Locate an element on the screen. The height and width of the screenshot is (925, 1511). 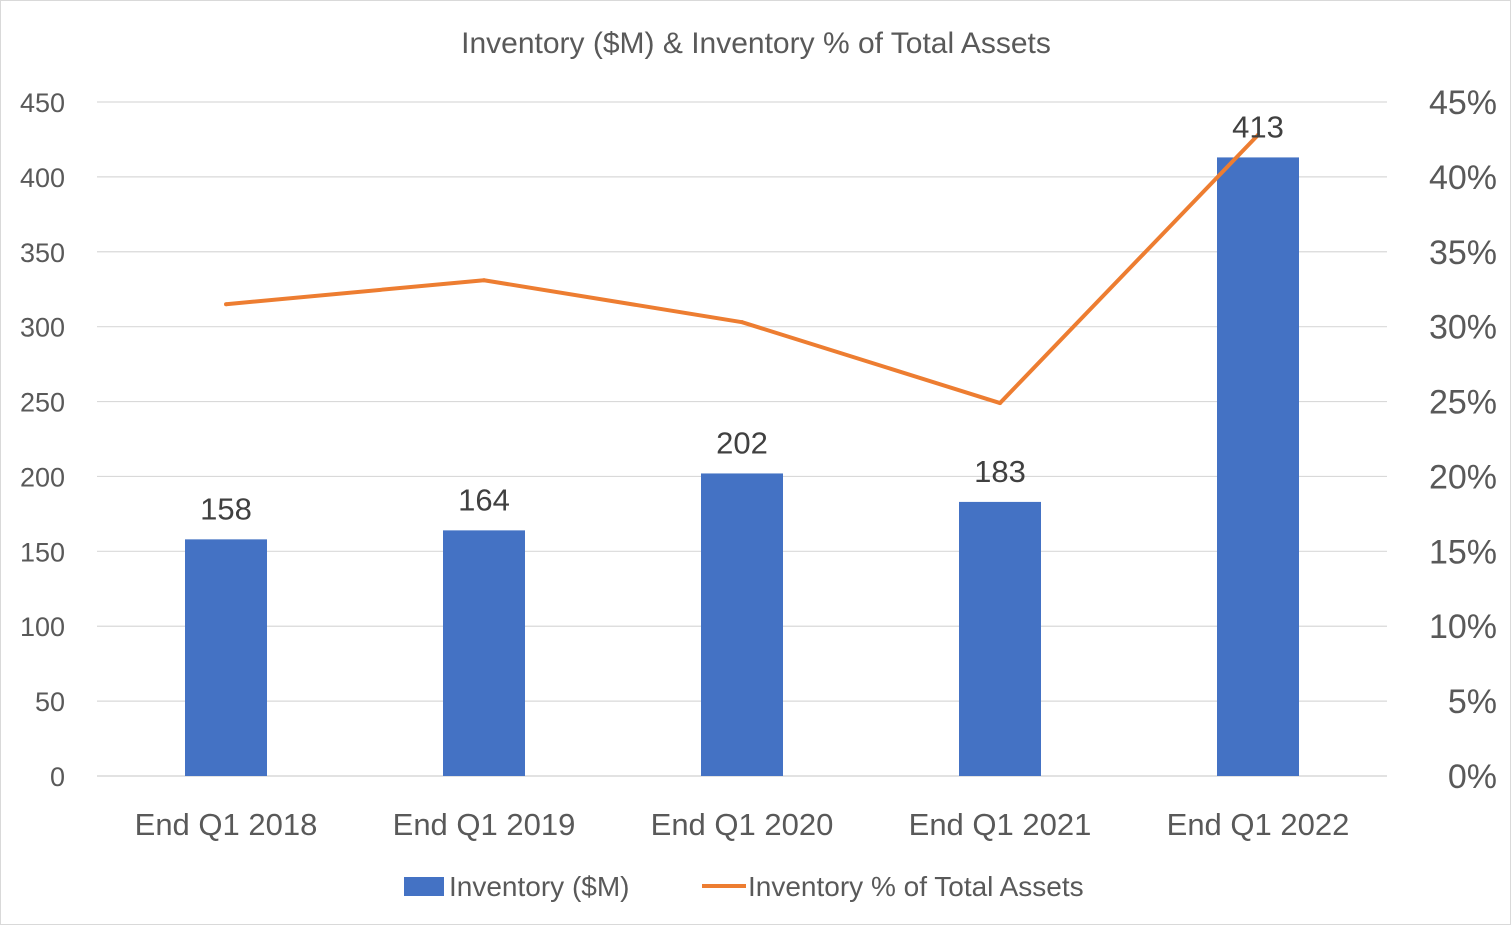
category-label: End Q1 2018 is located at coordinates (226, 824).